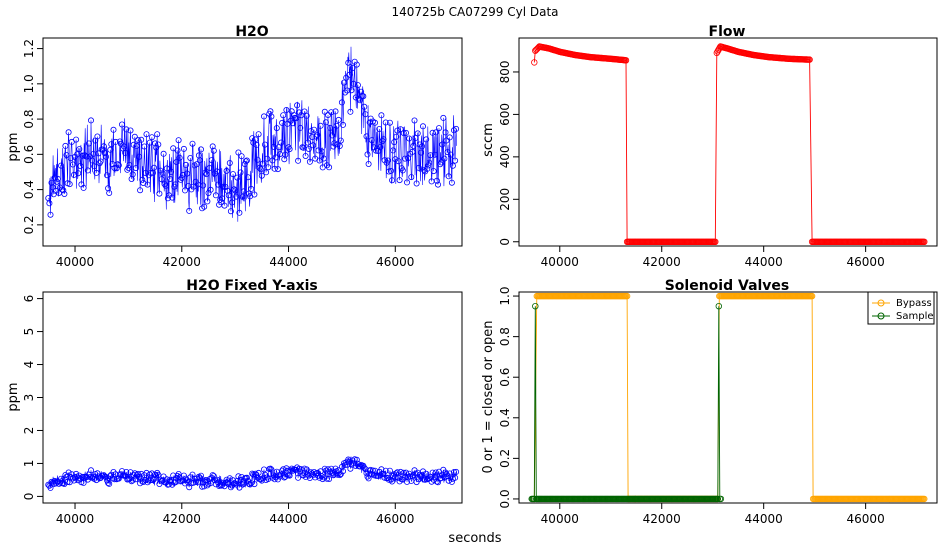 The height and width of the screenshot is (550, 950). What do you see at coordinates (924, 499) in the screenshot?
I see `bypass-data-point` at bounding box center [924, 499].